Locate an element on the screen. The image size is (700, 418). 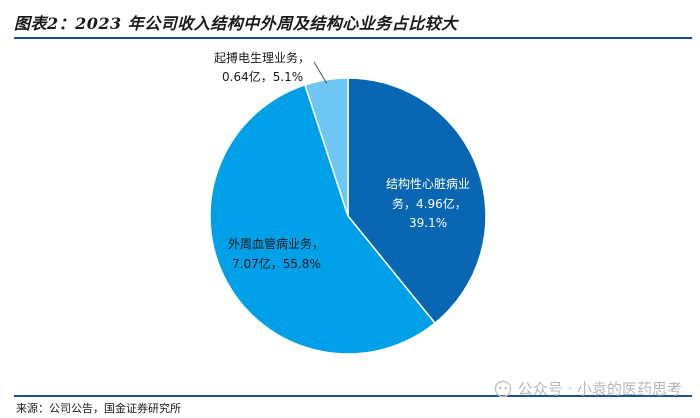
source-note: 来源：公司公告，国金证券研究所 is located at coordinates (98, 408).